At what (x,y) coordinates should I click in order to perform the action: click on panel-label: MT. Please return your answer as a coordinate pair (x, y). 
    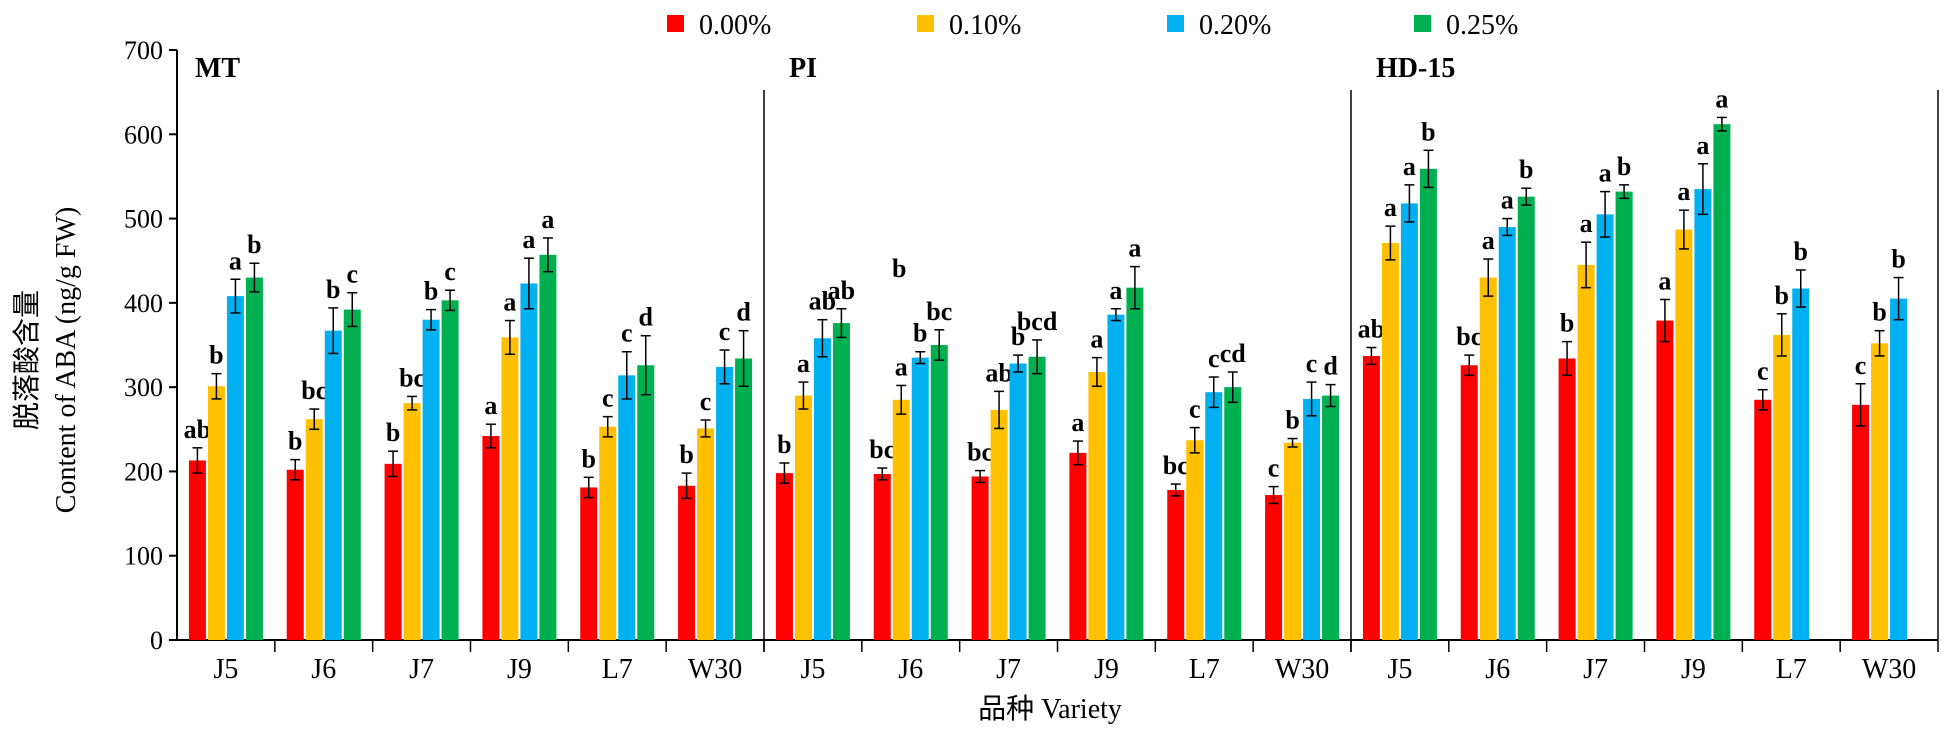
    Looking at the image, I should click on (217, 68).